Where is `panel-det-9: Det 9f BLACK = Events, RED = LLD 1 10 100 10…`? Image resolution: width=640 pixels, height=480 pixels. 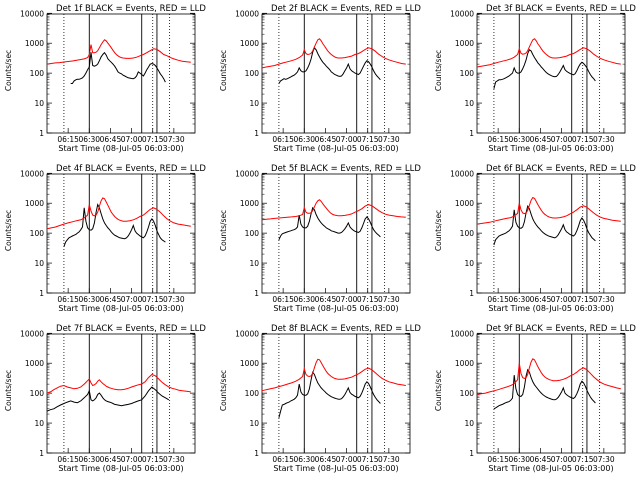
panel-det-9: Det 9f BLACK = Events, RED = LLD 1 10 100 10… is located at coordinates (535, 398).